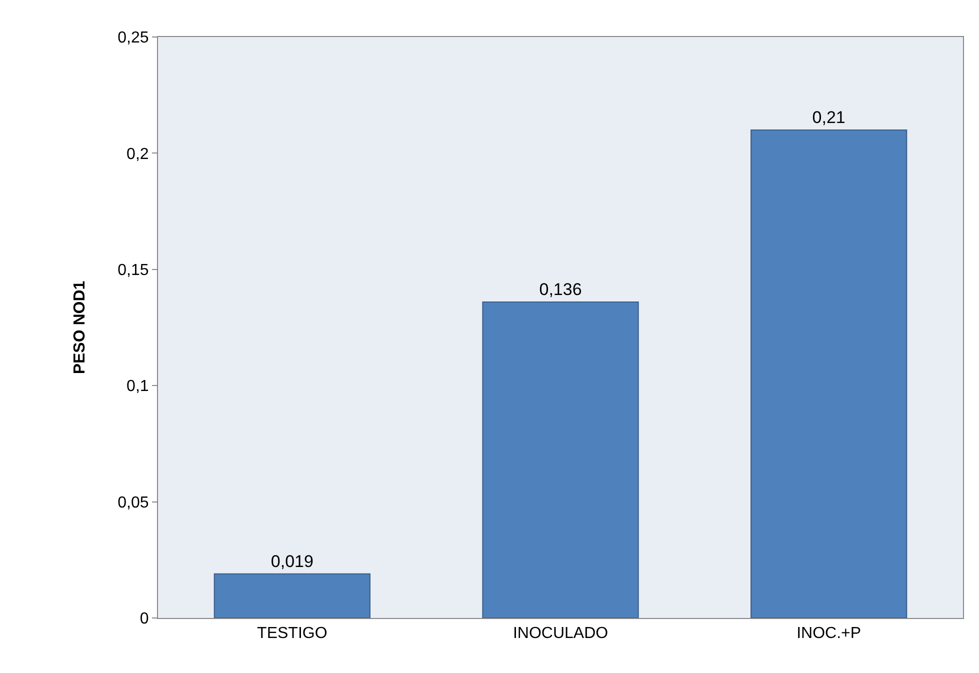  Describe the element at coordinates (292, 633) in the screenshot. I see `x-tick-label: TESTIGO` at that location.